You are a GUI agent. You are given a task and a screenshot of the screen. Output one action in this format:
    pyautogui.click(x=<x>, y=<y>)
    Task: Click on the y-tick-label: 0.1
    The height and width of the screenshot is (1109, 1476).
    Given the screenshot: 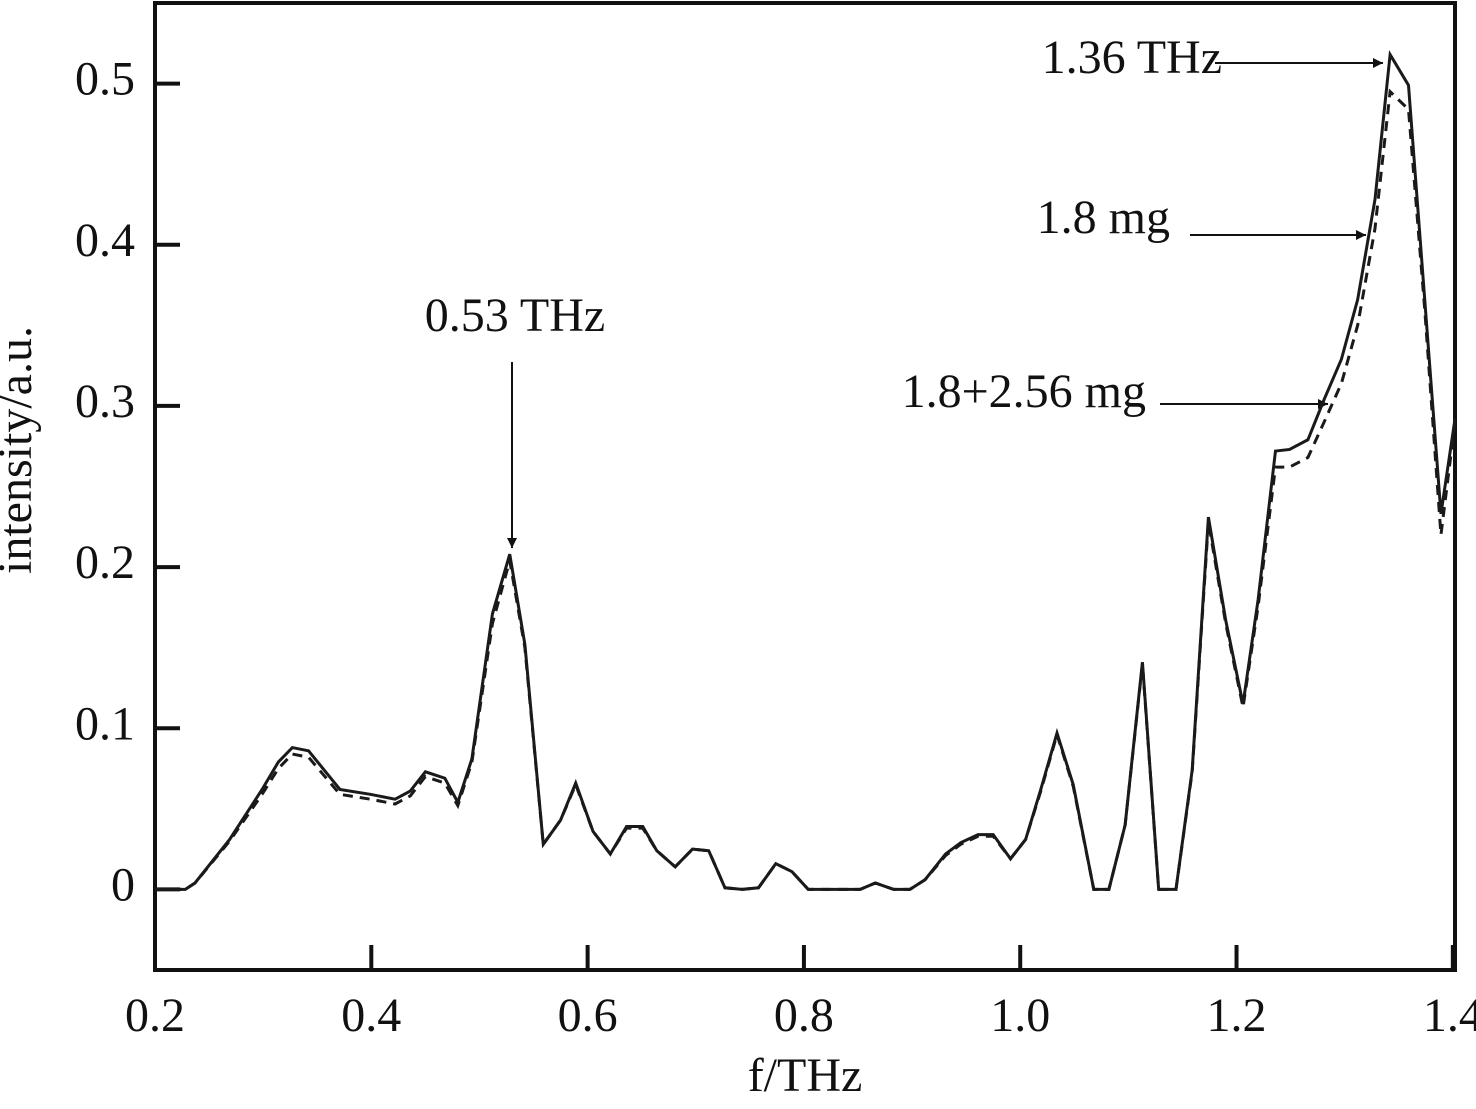 What is the action you would take?
    pyautogui.click(x=105, y=723)
    